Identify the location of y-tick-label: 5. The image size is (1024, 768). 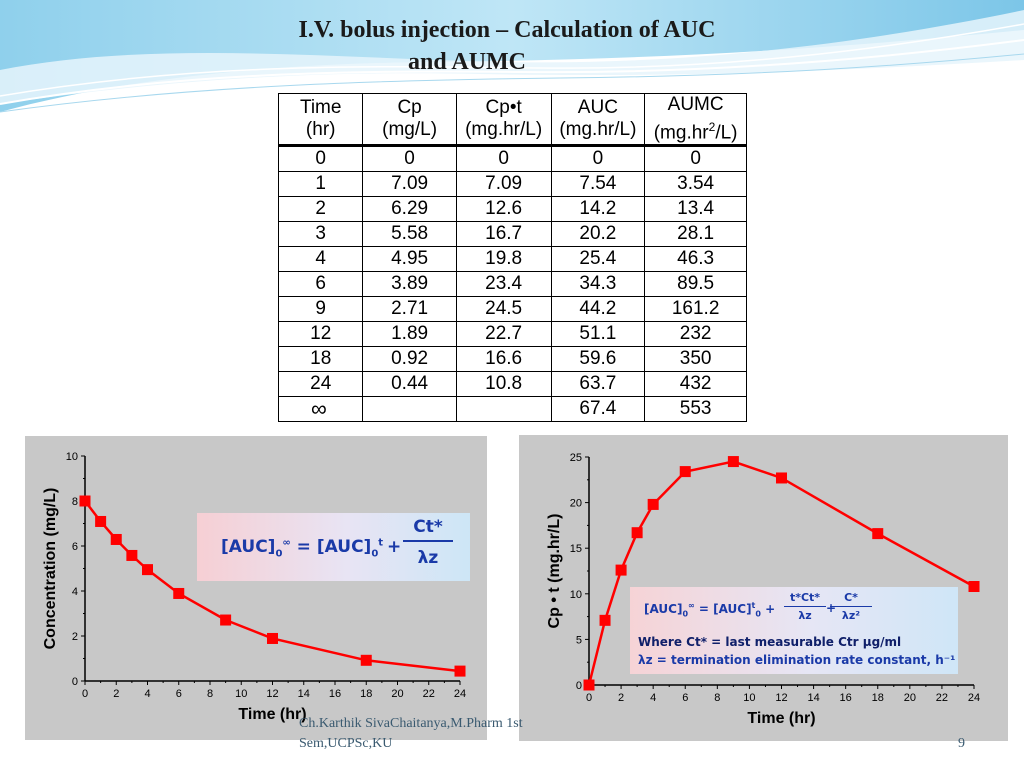
(579, 640).